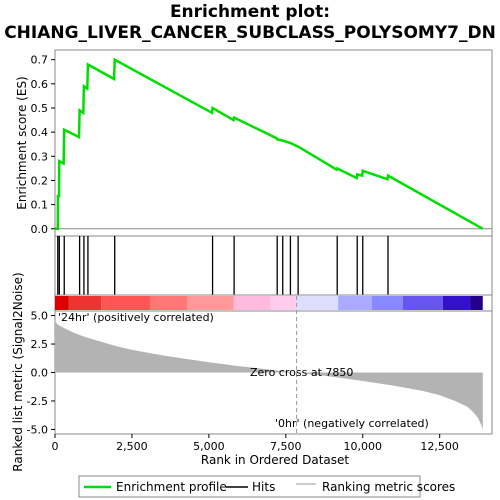 Image resolution: width=500 pixels, height=500 pixels. What do you see at coordinates (55, 446) in the screenshot?
I see `x-tick-label: 0` at bounding box center [55, 446].